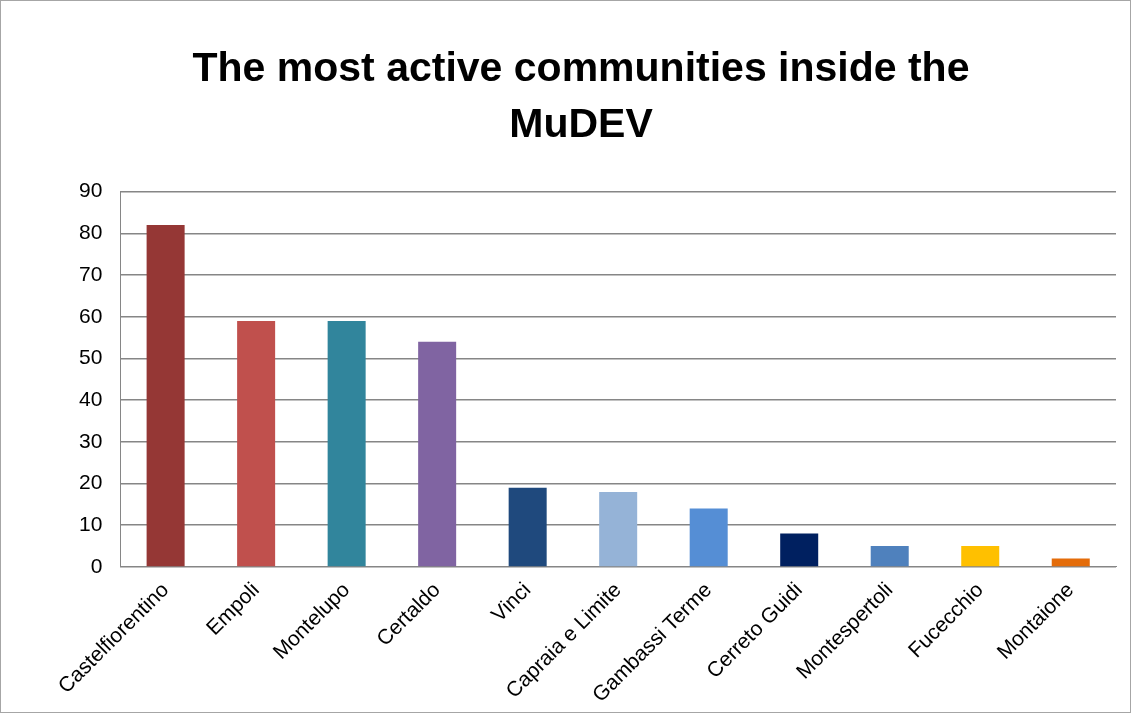  I want to click on y-tick-label: 30, so click(91, 440).